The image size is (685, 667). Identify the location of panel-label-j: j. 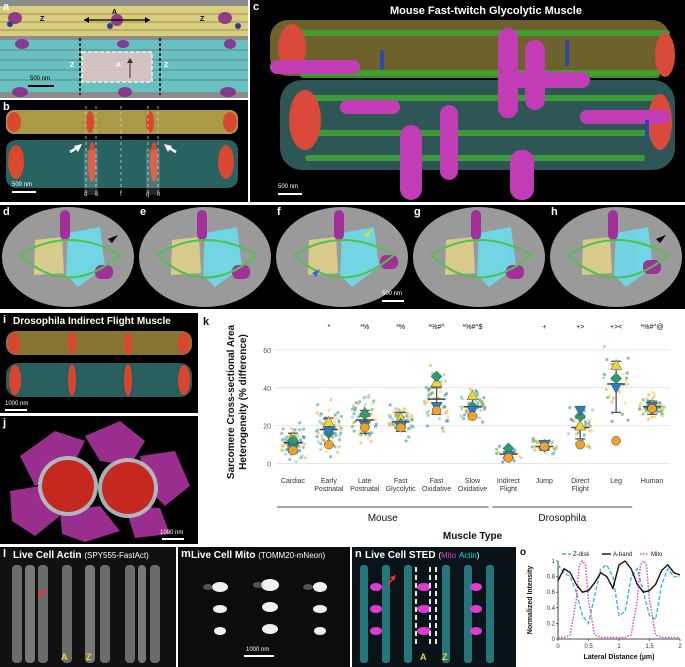
(5, 423).